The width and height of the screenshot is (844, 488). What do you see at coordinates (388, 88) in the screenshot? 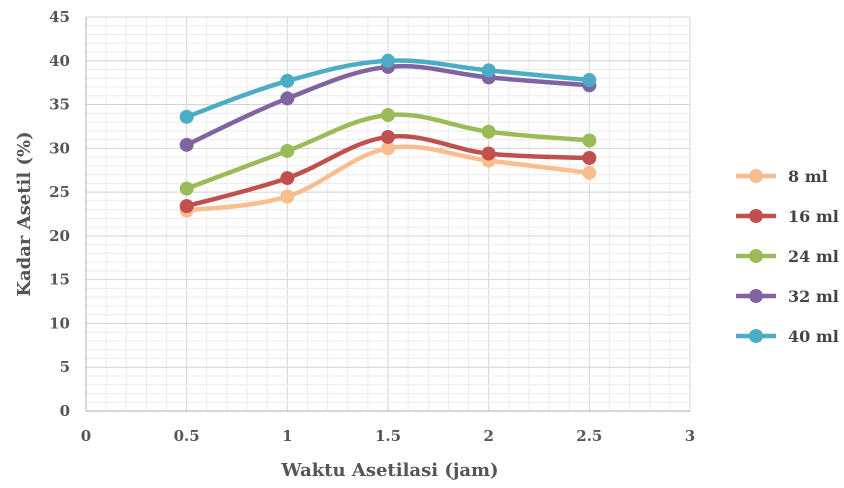
I see `series-40-ml` at bounding box center [388, 88].